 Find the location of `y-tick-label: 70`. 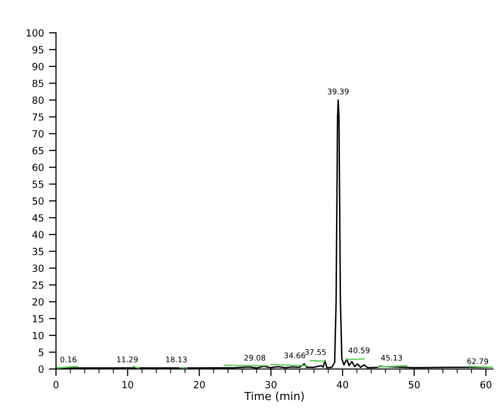

y-tick-label: 70 is located at coordinates (38, 134).